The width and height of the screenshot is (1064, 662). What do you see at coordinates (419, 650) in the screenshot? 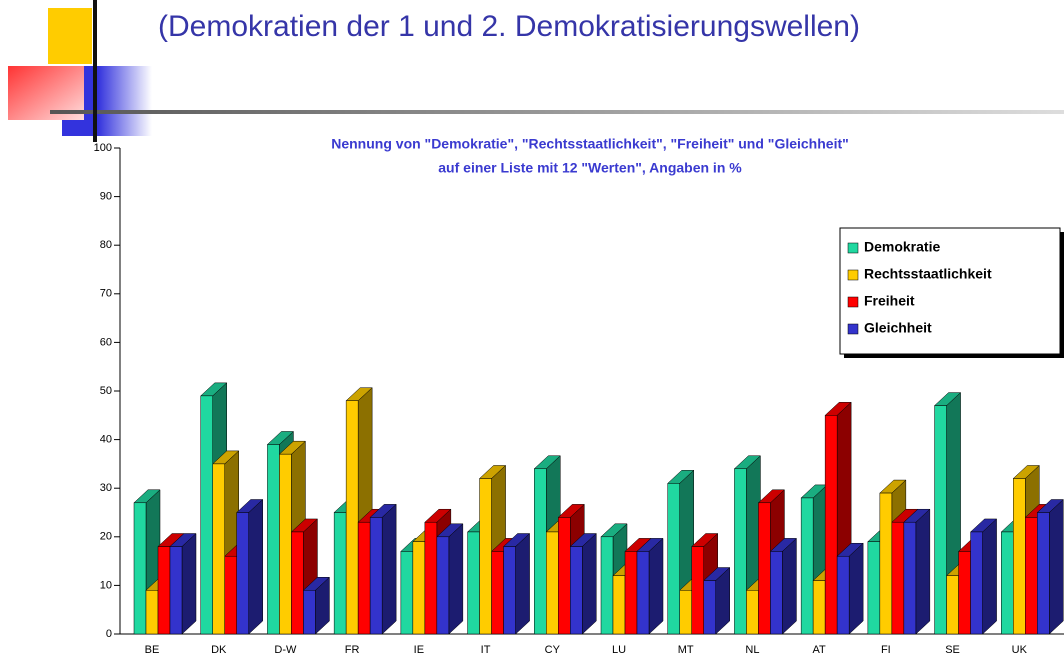
I see `x-tick-label: IE` at bounding box center [419, 650].